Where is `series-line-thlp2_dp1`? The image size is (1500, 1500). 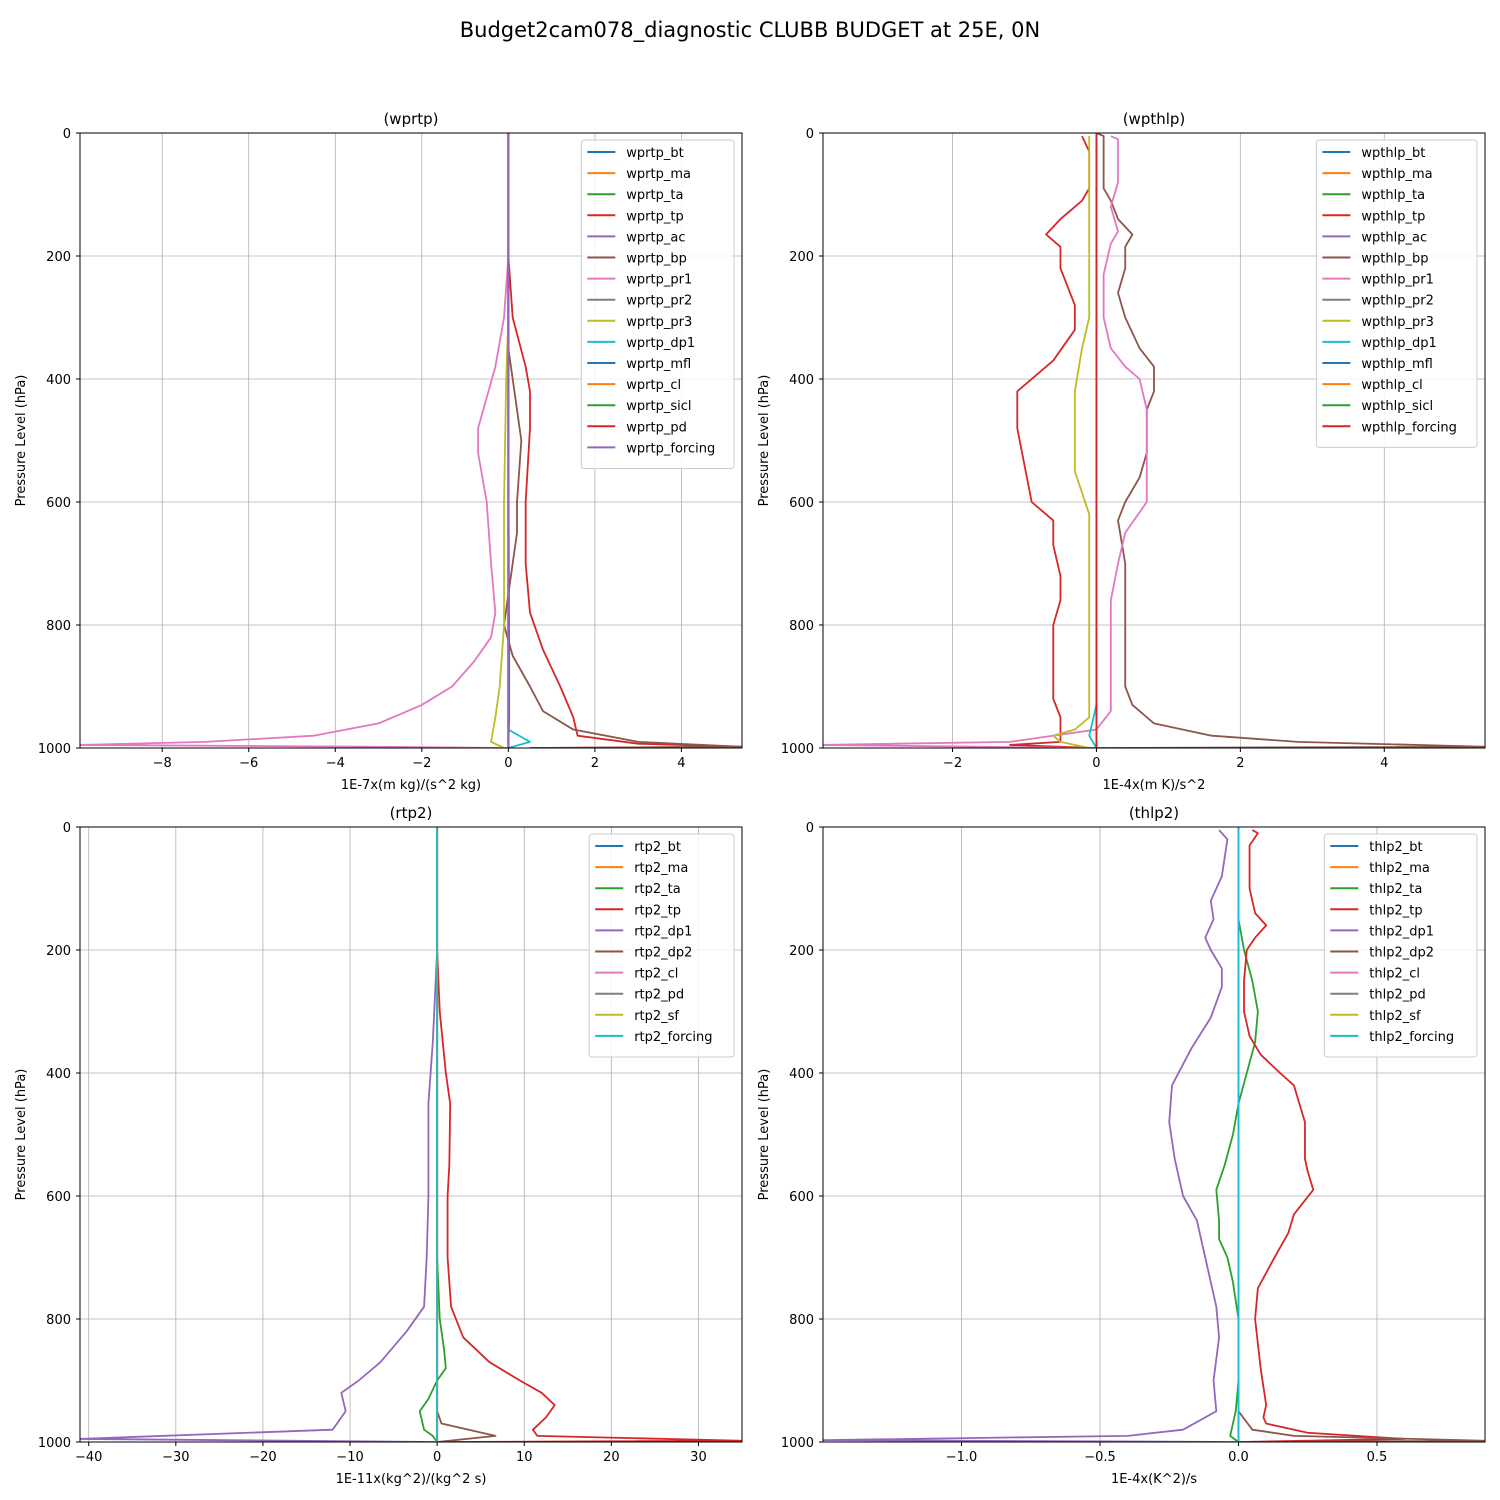
series-line-thlp2_dp1 is located at coordinates (1031, 1135).